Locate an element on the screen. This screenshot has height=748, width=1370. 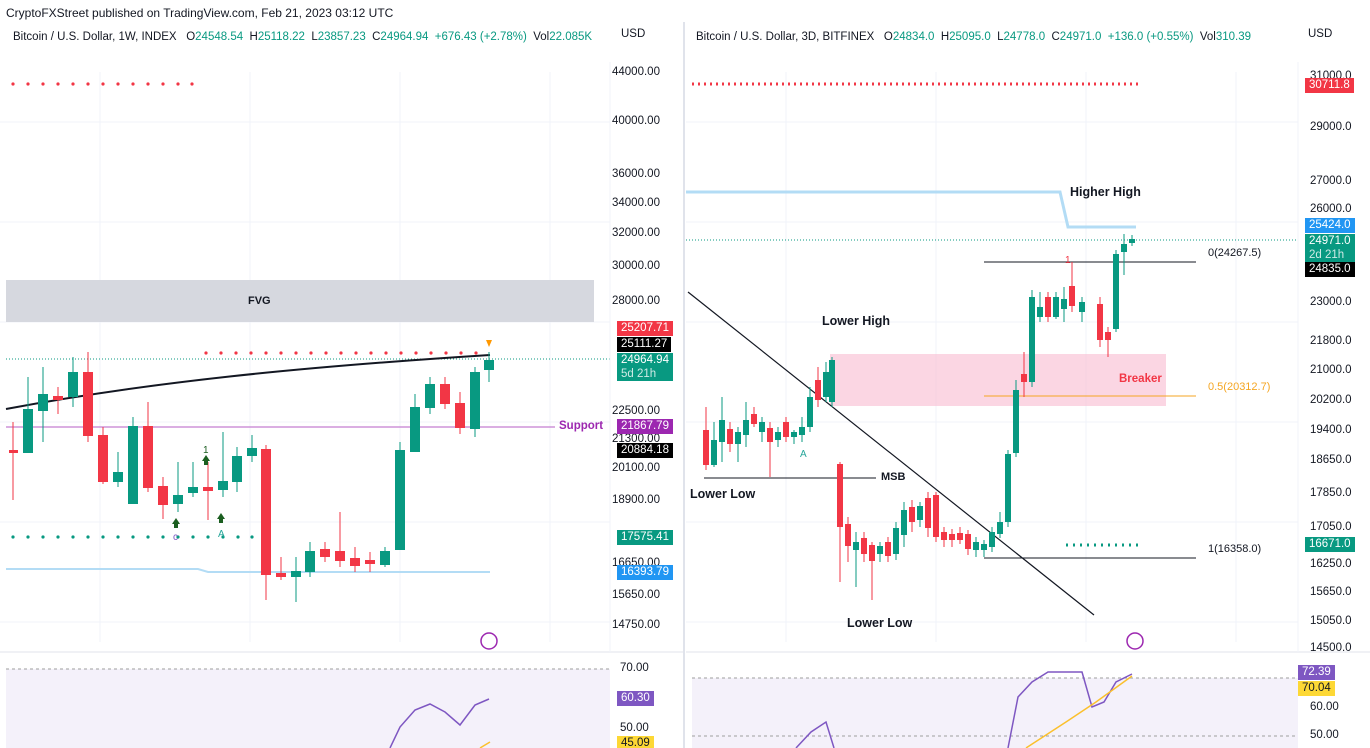
right-axis-tick: 26000.0 is located at coordinates (1331, 209).